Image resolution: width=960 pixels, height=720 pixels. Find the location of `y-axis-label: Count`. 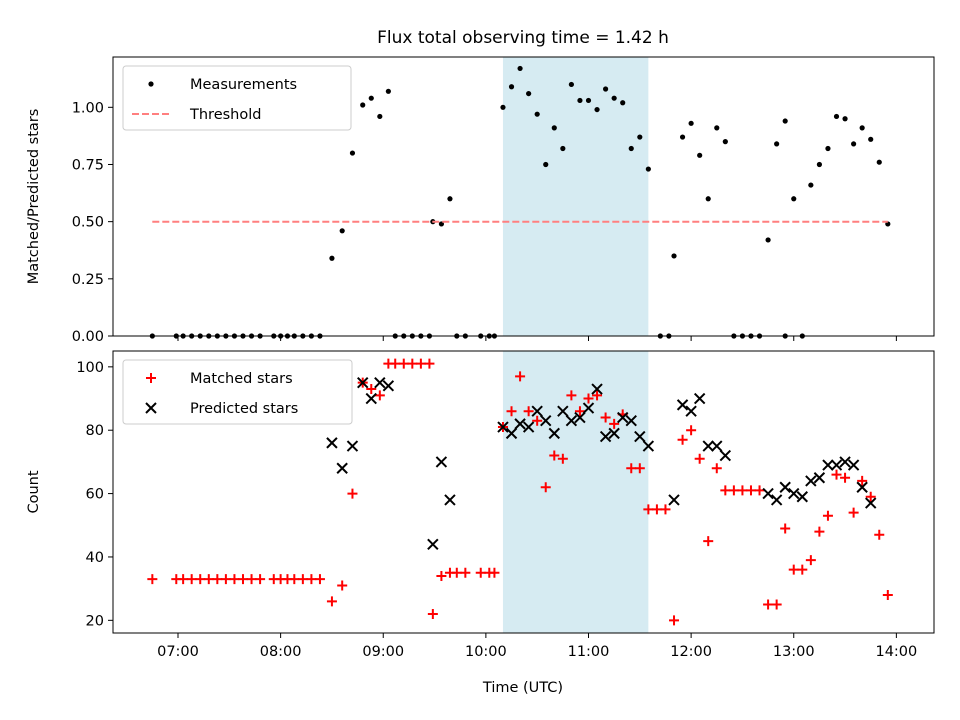

y-axis-label: Count is located at coordinates (34, 491).